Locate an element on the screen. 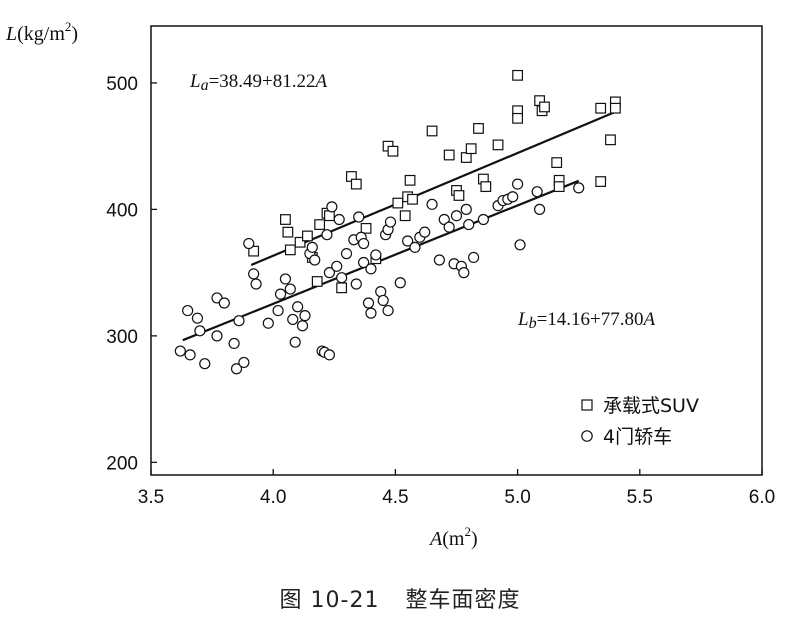 Image resolution: width=800 pixels, height=622 pixels. equation-suv-var: A is located at coordinates (321, 81).